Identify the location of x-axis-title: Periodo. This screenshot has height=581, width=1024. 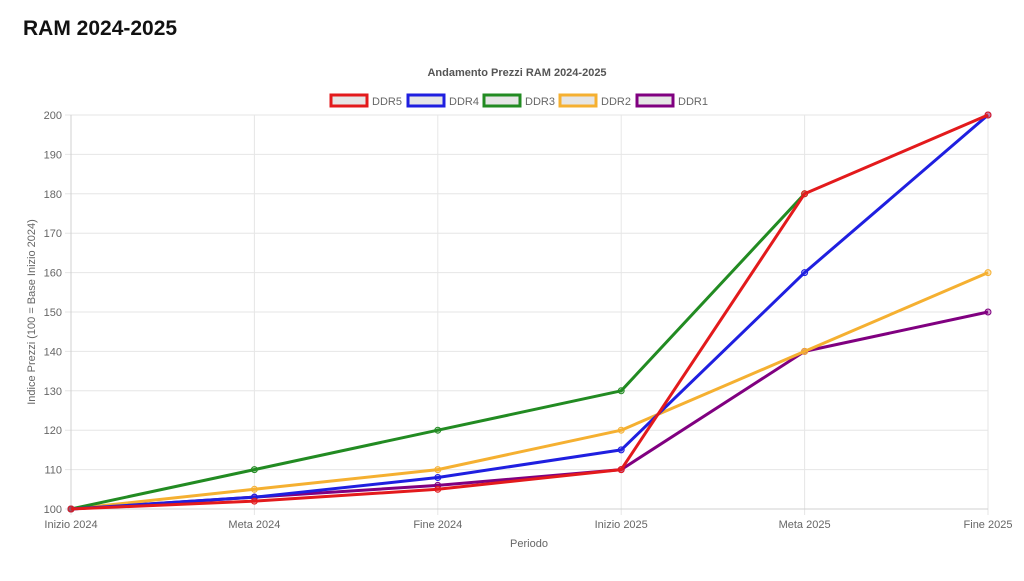
(529, 544).